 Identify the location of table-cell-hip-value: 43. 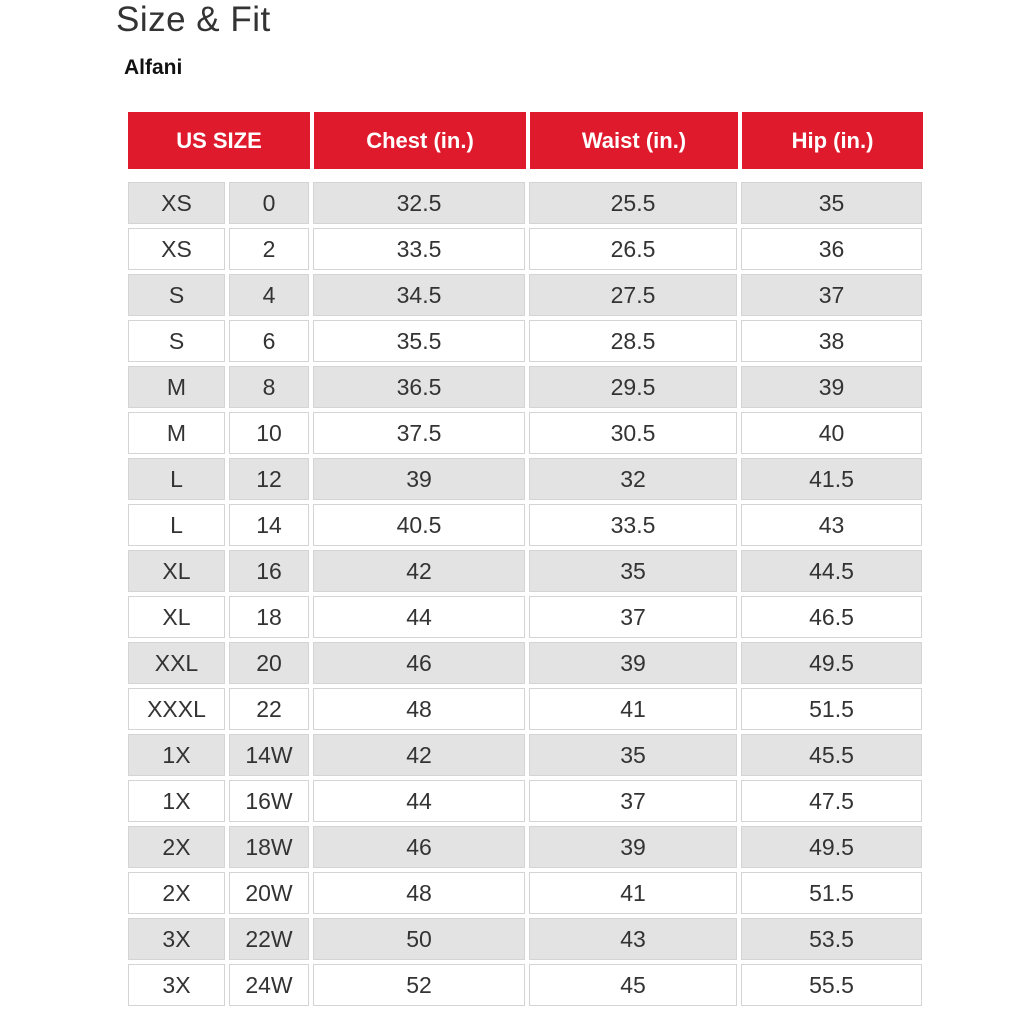
(831, 525).